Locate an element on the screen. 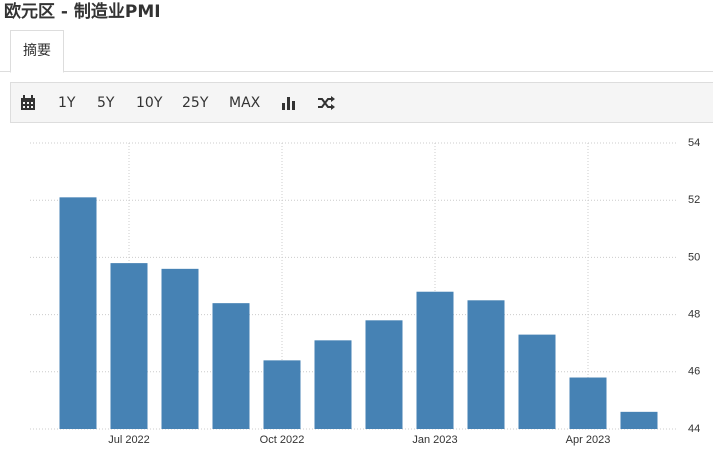  range-button: 10Y is located at coordinates (149, 103).